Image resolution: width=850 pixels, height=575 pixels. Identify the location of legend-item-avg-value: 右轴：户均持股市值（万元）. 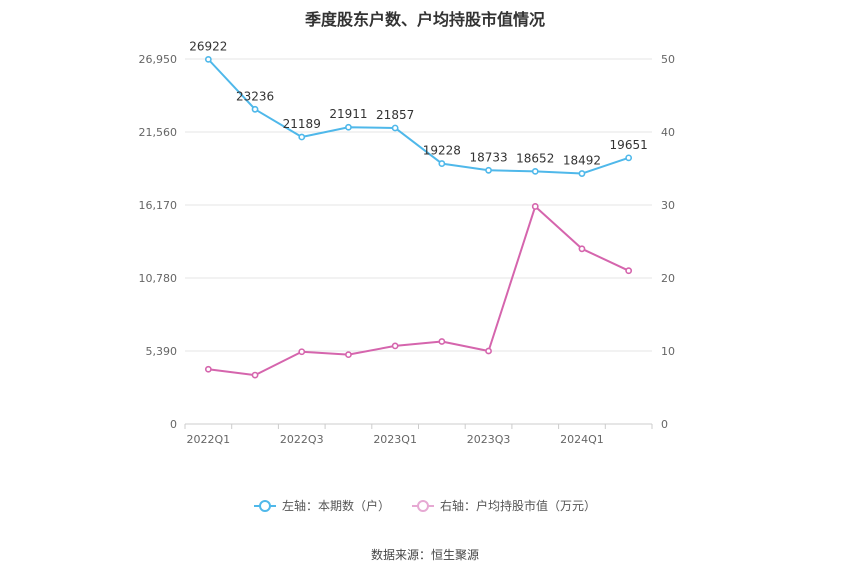
(504, 505).